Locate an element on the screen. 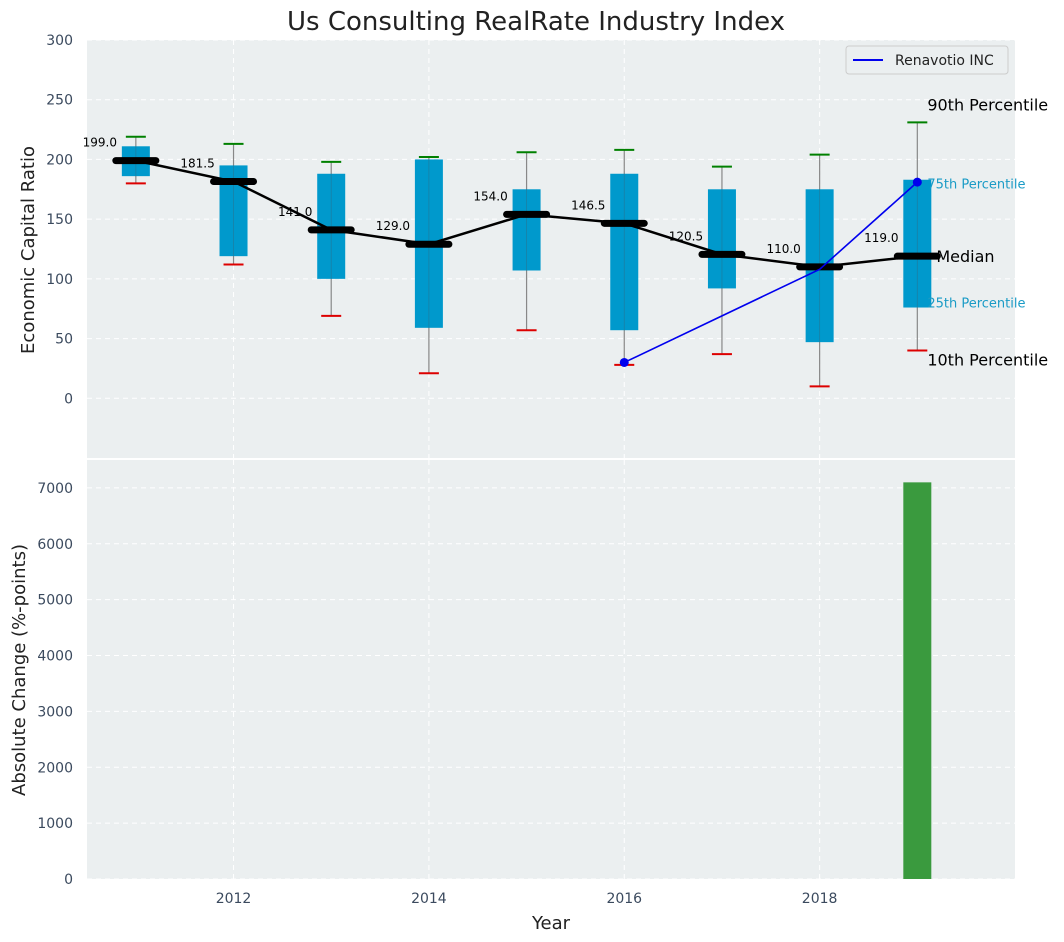 This screenshot has height=942, width=1064. top-y-axis-label: Economic Capital Ratio is located at coordinates (28, 250).